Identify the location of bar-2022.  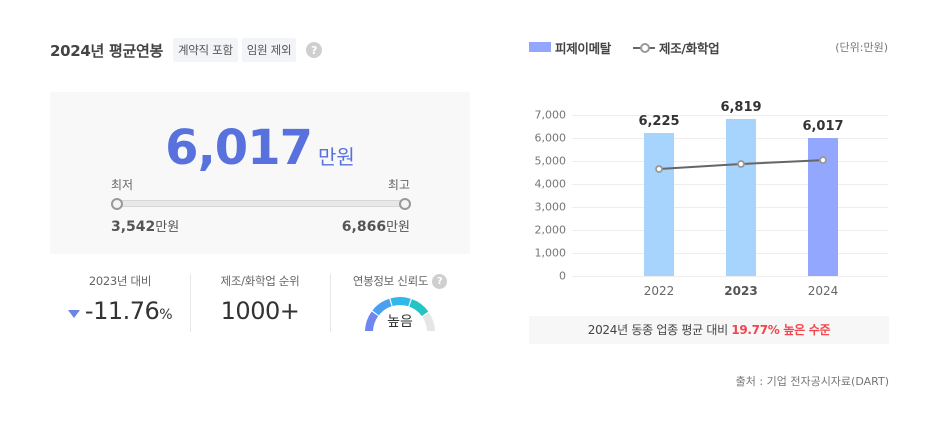
(659, 204).